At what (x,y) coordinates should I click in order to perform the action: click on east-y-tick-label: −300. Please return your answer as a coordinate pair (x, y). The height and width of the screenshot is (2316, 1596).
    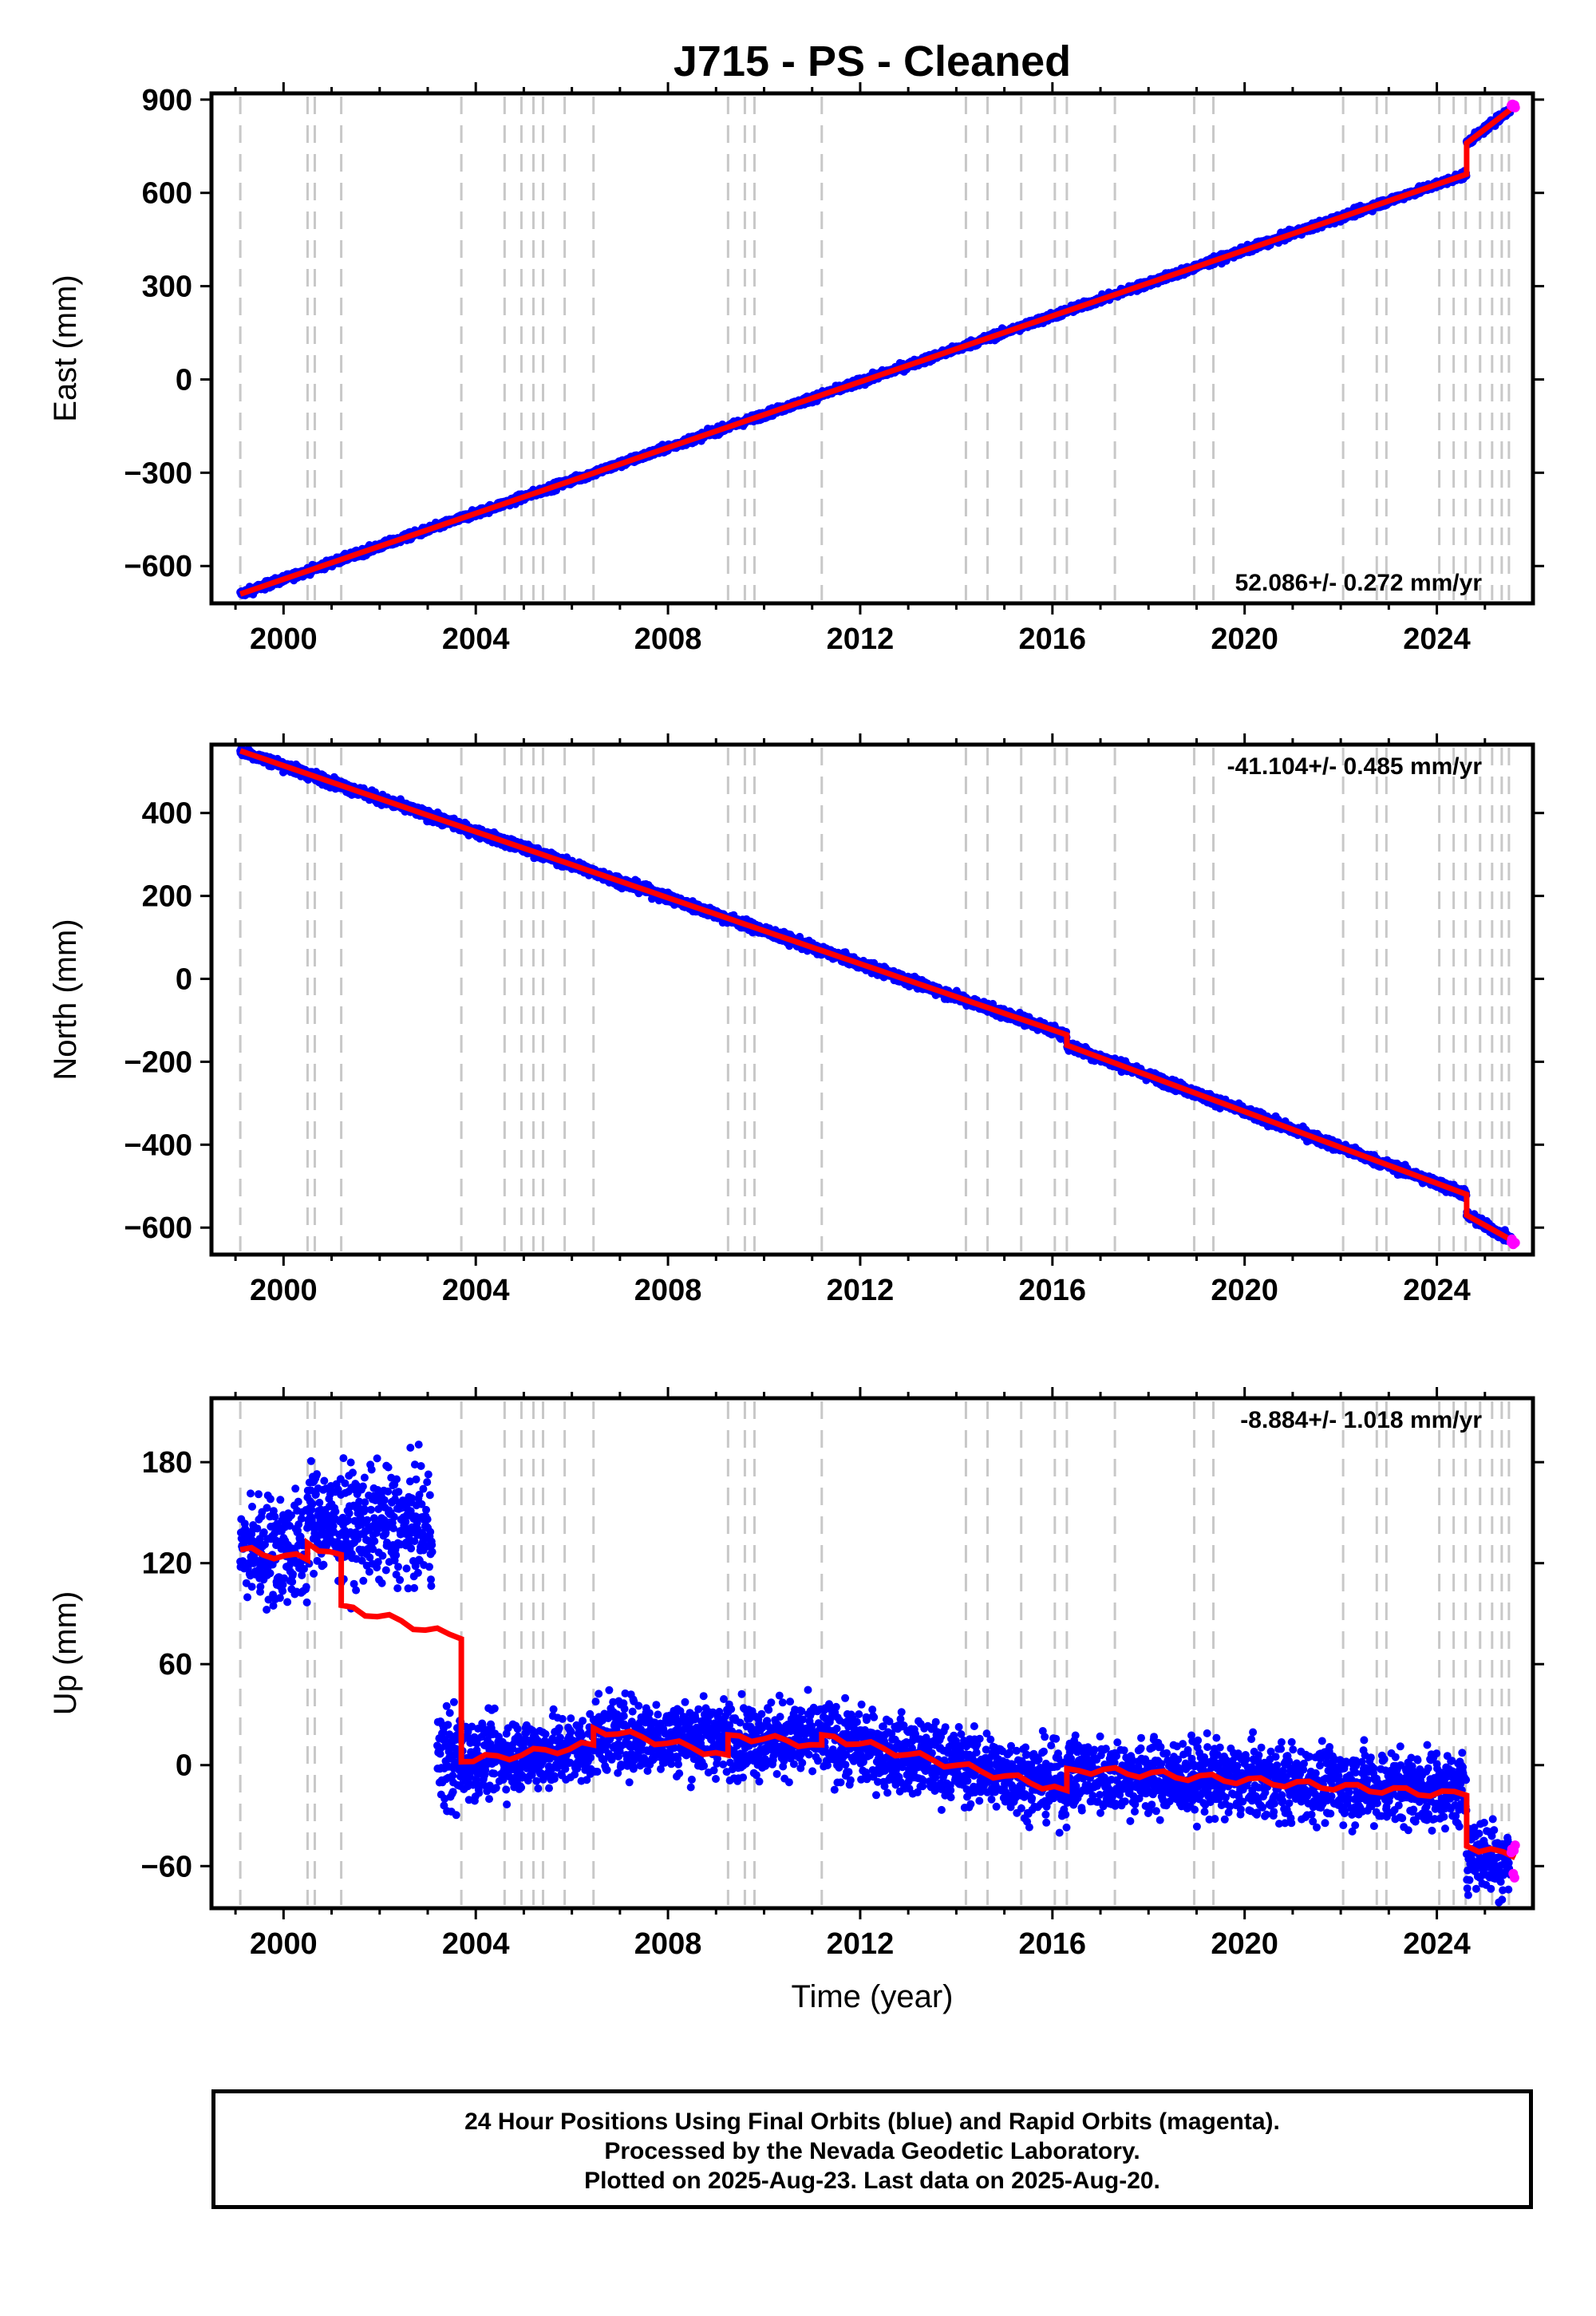
    Looking at the image, I should click on (158, 473).